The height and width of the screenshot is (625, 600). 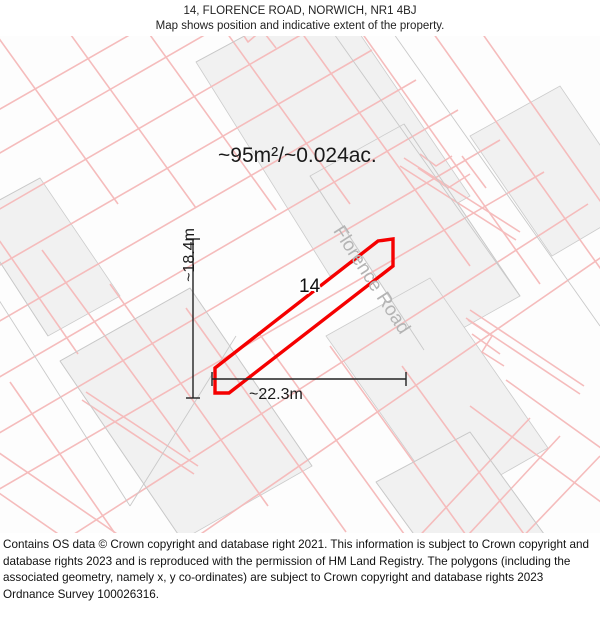 What do you see at coordinates (304, 316) in the screenshot?
I see `property-plot-outline` at bounding box center [304, 316].